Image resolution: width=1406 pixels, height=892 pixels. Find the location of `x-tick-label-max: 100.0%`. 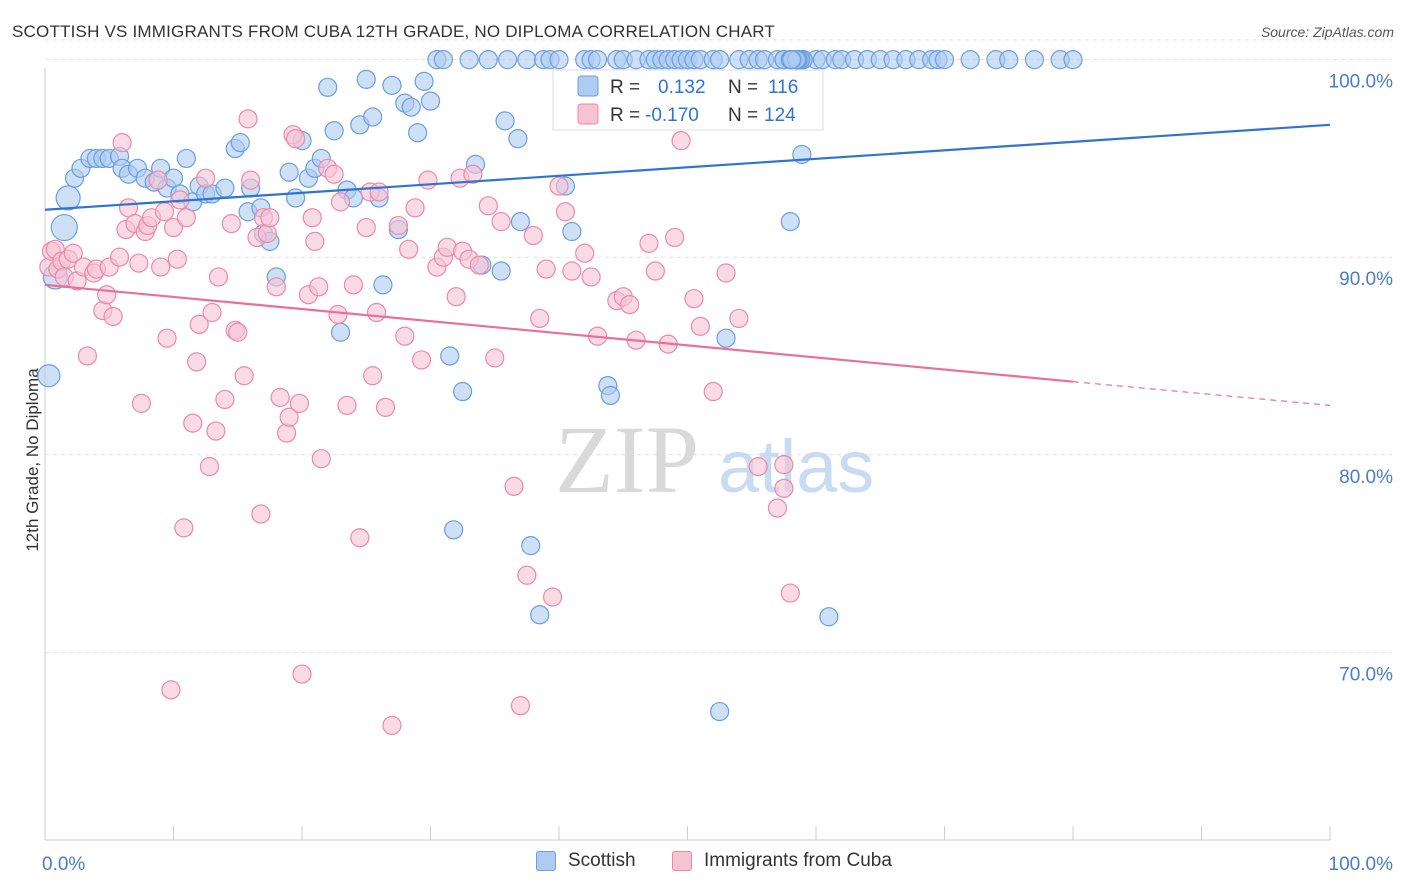

x-tick-label-max: 100.0% is located at coordinates (1361, 864).